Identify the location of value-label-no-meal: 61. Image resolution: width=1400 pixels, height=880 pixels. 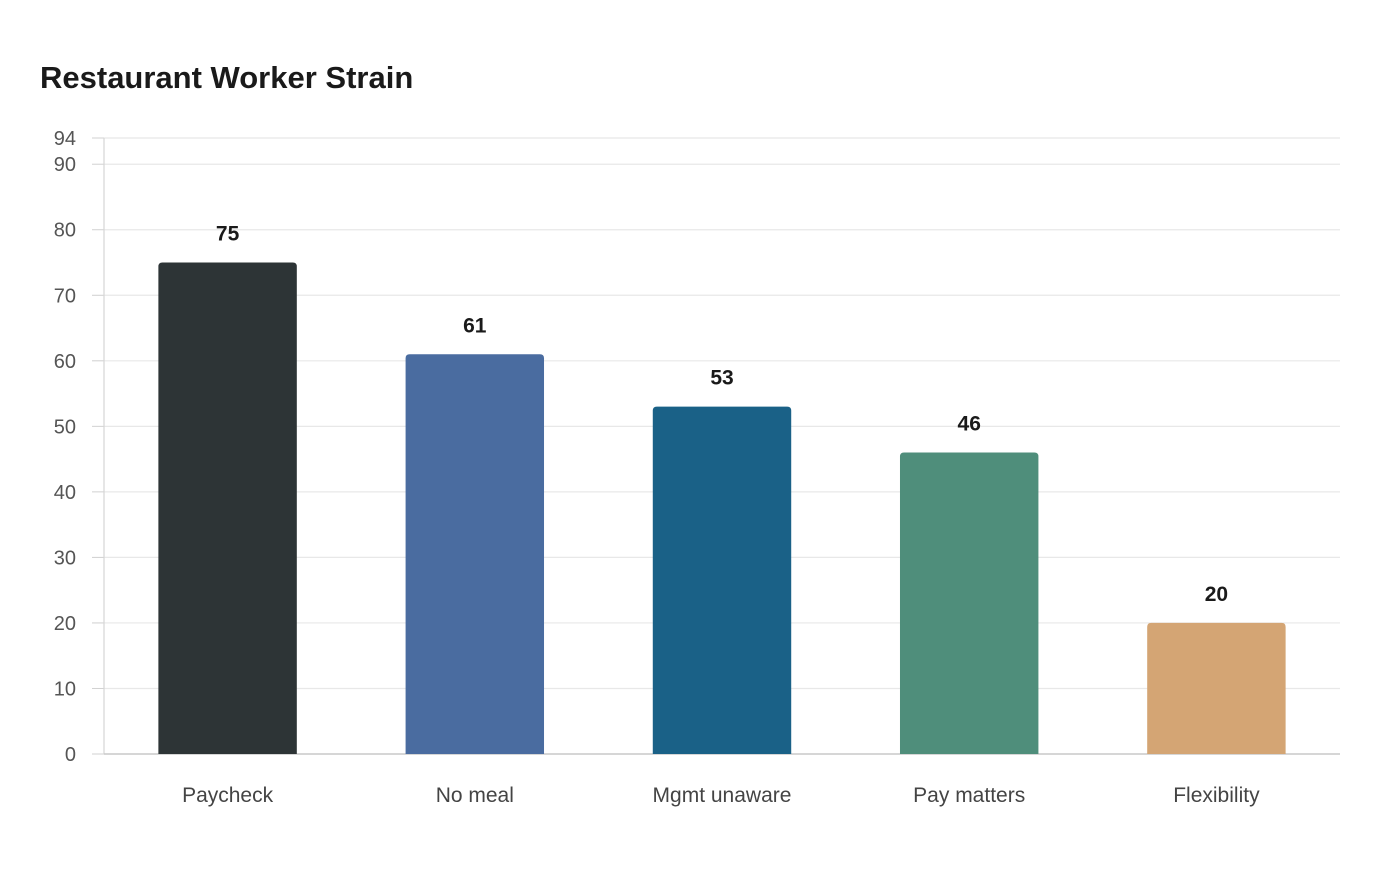
(475, 325).